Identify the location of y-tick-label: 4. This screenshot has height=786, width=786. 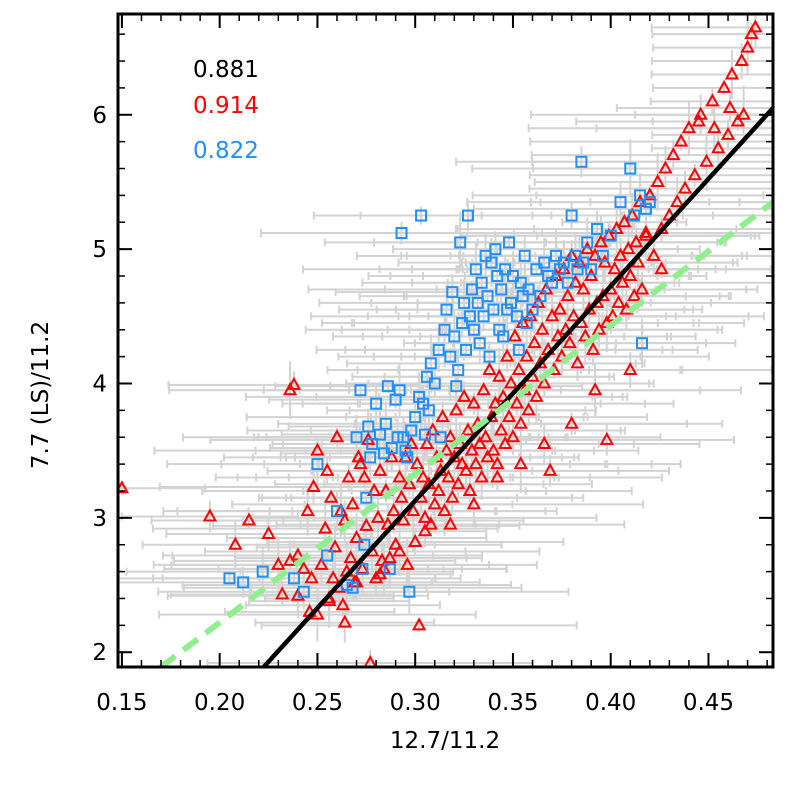
(99, 384).